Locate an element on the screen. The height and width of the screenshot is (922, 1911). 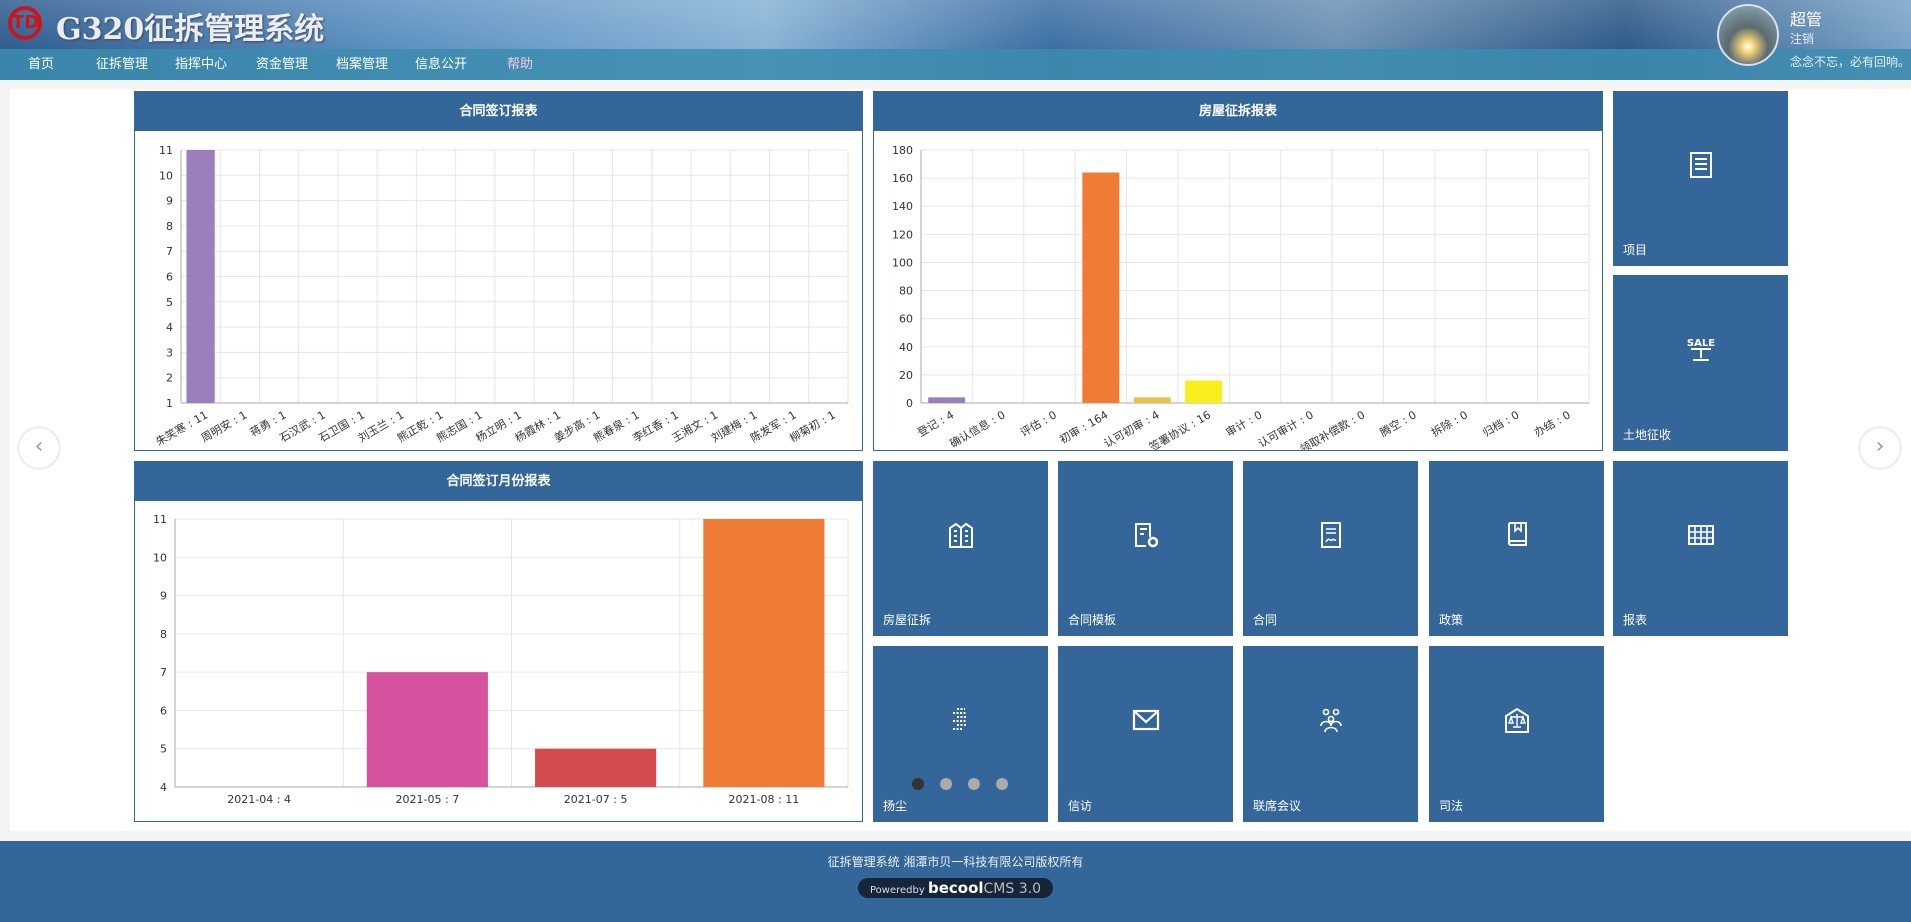
y-tick-label: 1 is located at coordinates (169, 403).